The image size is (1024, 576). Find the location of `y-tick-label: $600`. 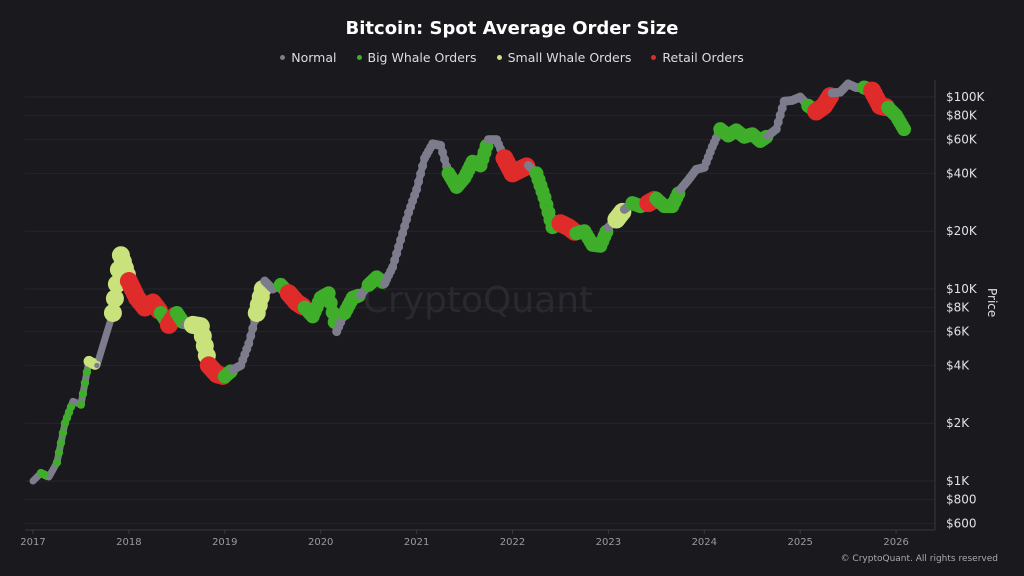

y-tick-label: $600 is located at coordinates (961, 524).